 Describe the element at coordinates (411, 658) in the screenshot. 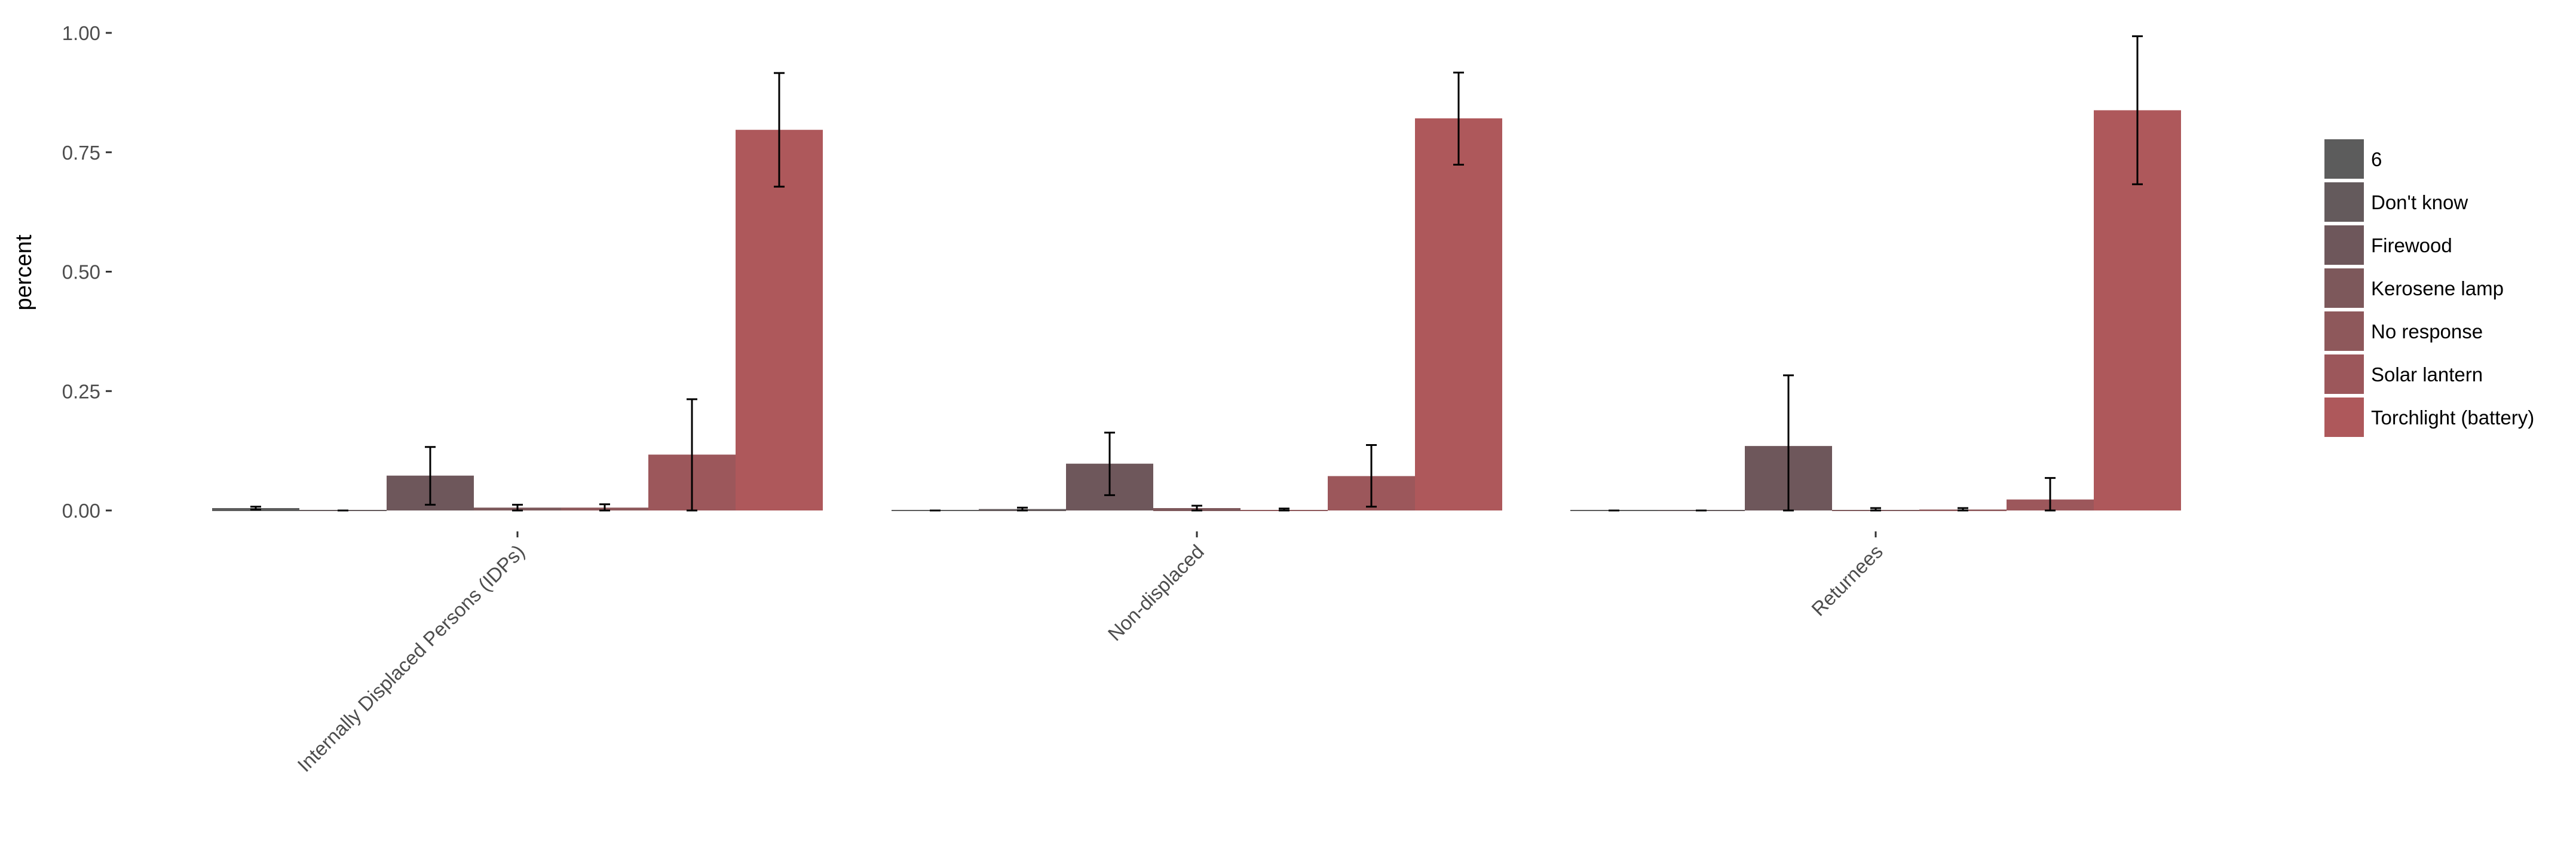

I see `x-tick-label: Internally Displaced Persons (IDPs)` at that location.